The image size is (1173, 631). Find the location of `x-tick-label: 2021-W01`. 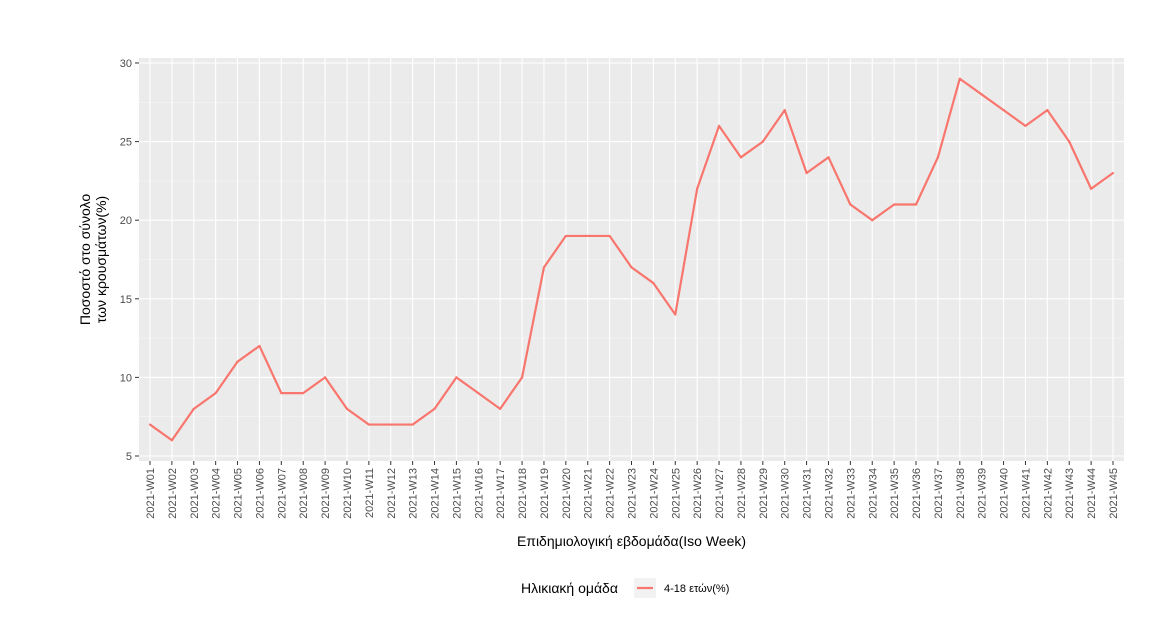

x-tick-label: 2021-W01 is located at coordinates (151, 493).